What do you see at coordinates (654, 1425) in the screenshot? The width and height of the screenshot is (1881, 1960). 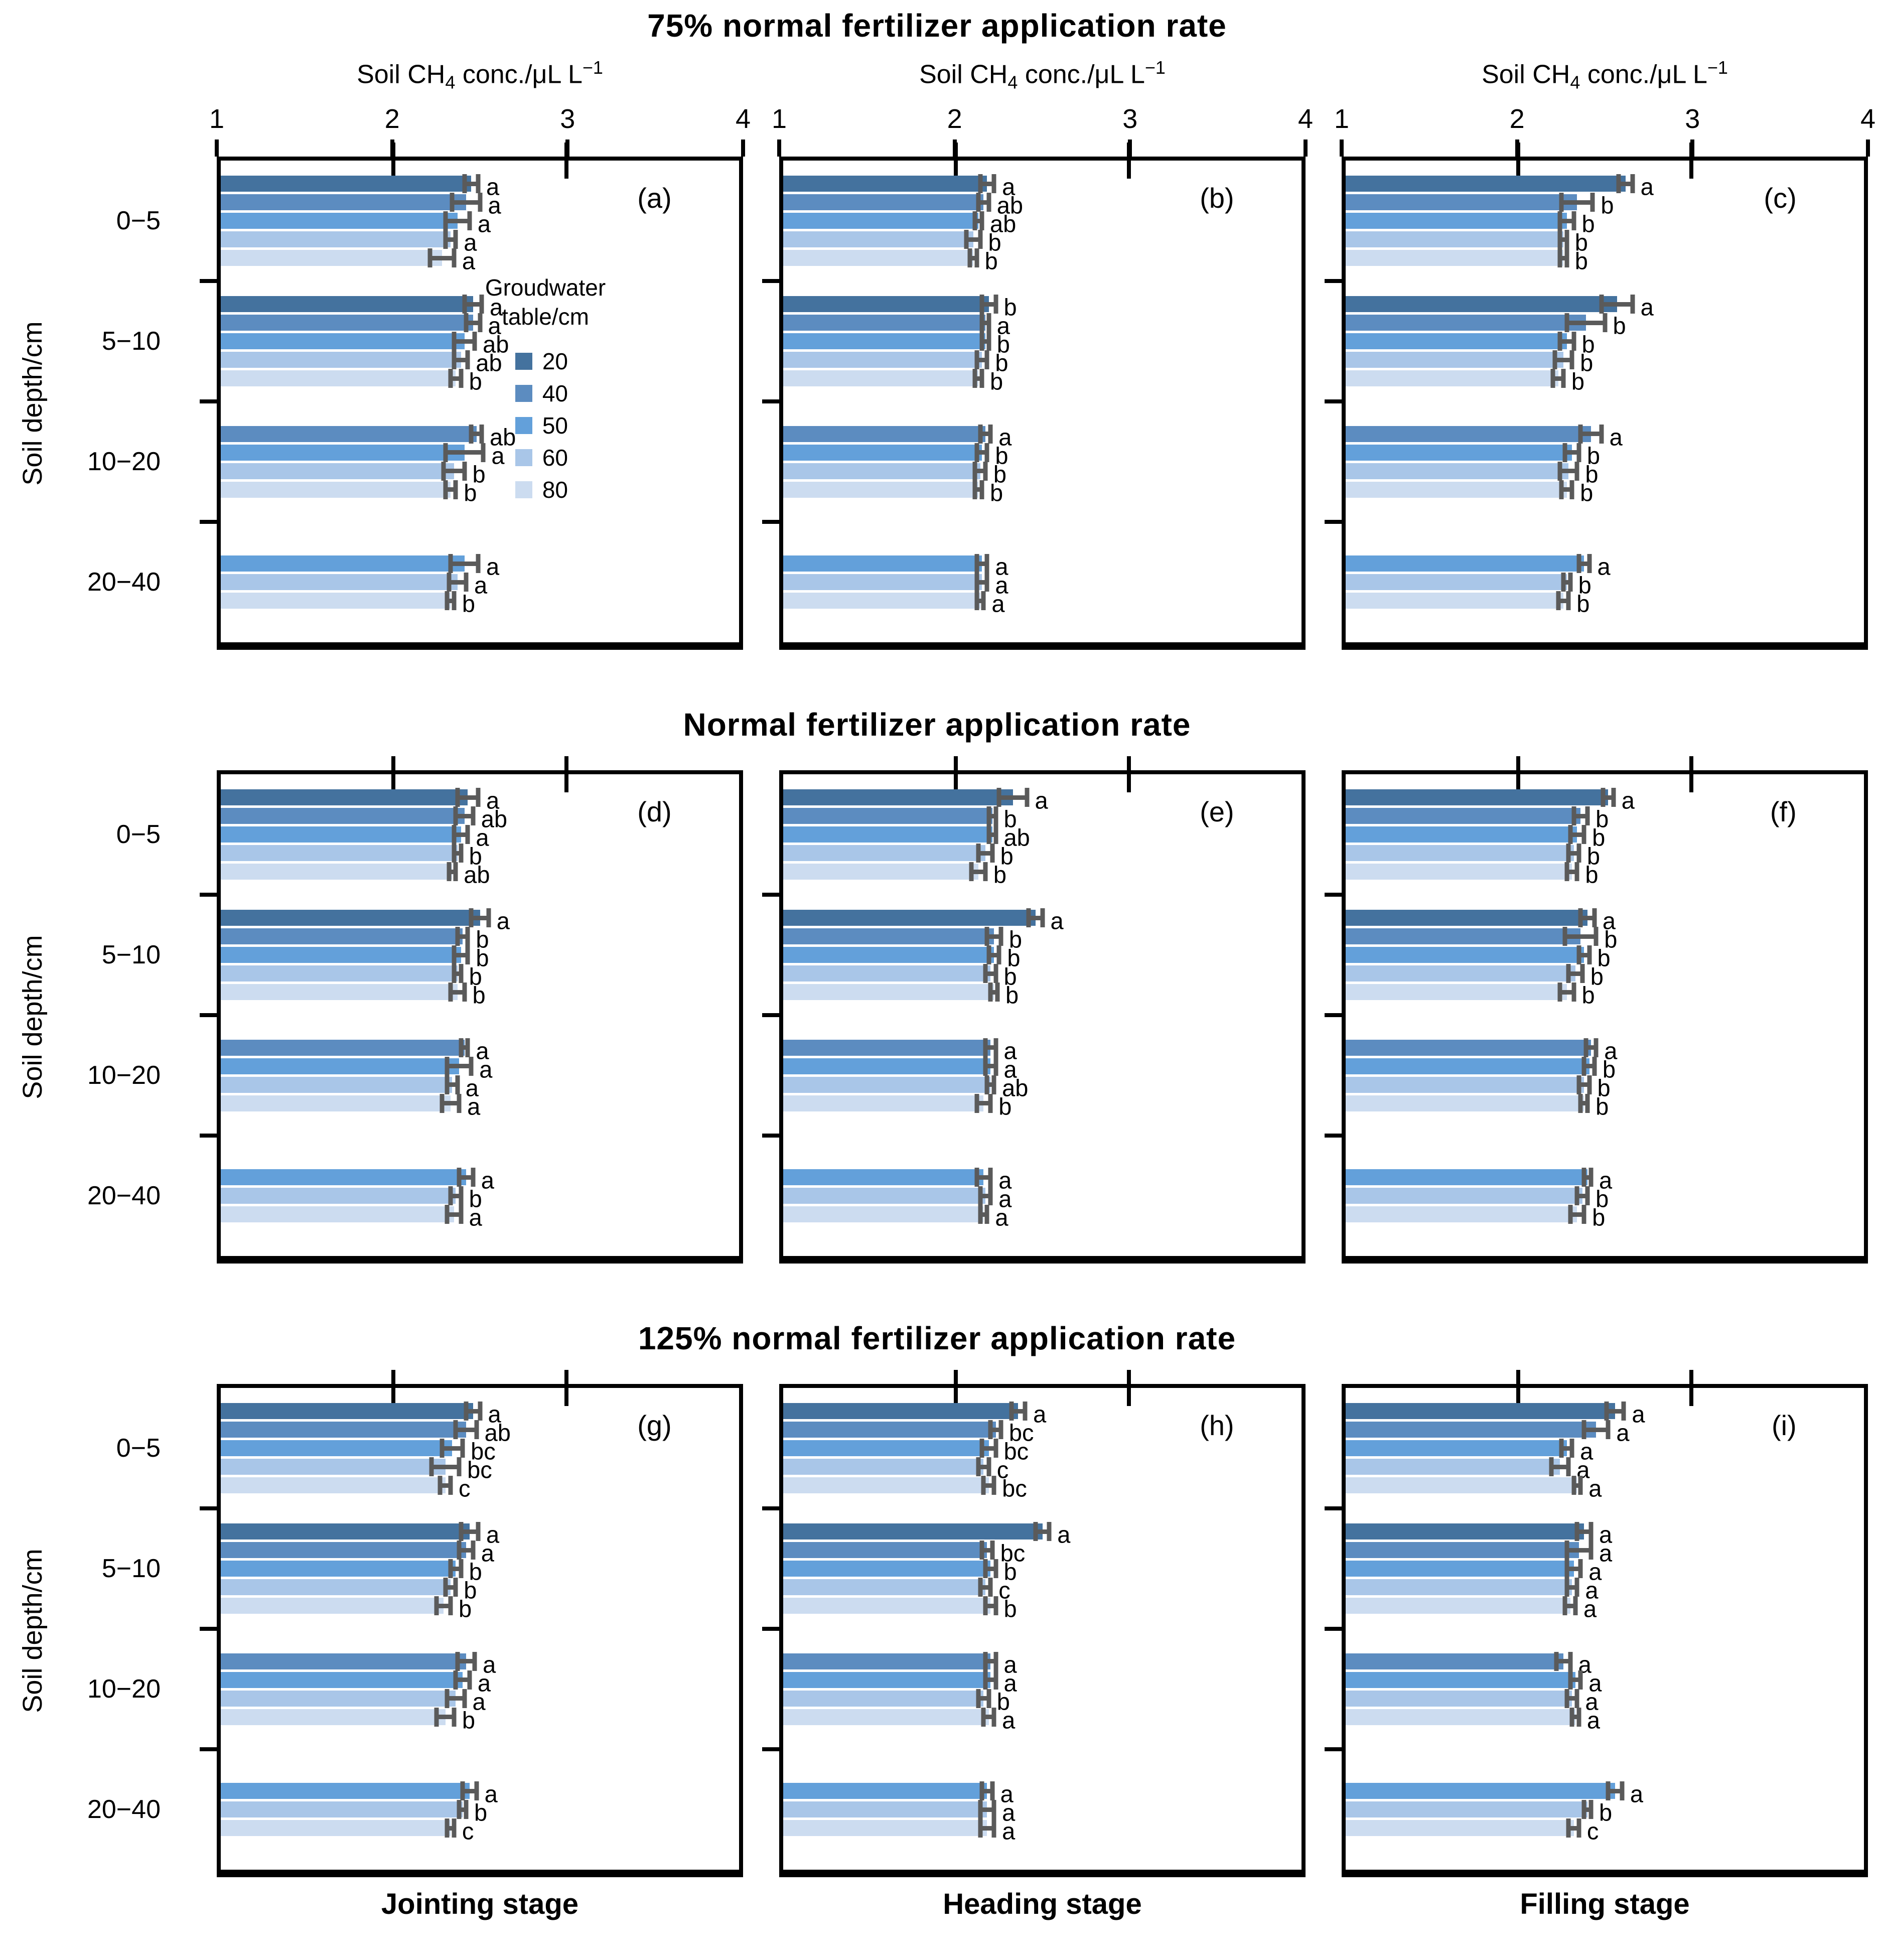 I see `panel-letter: (g)` at bounding box center [654, 1425].